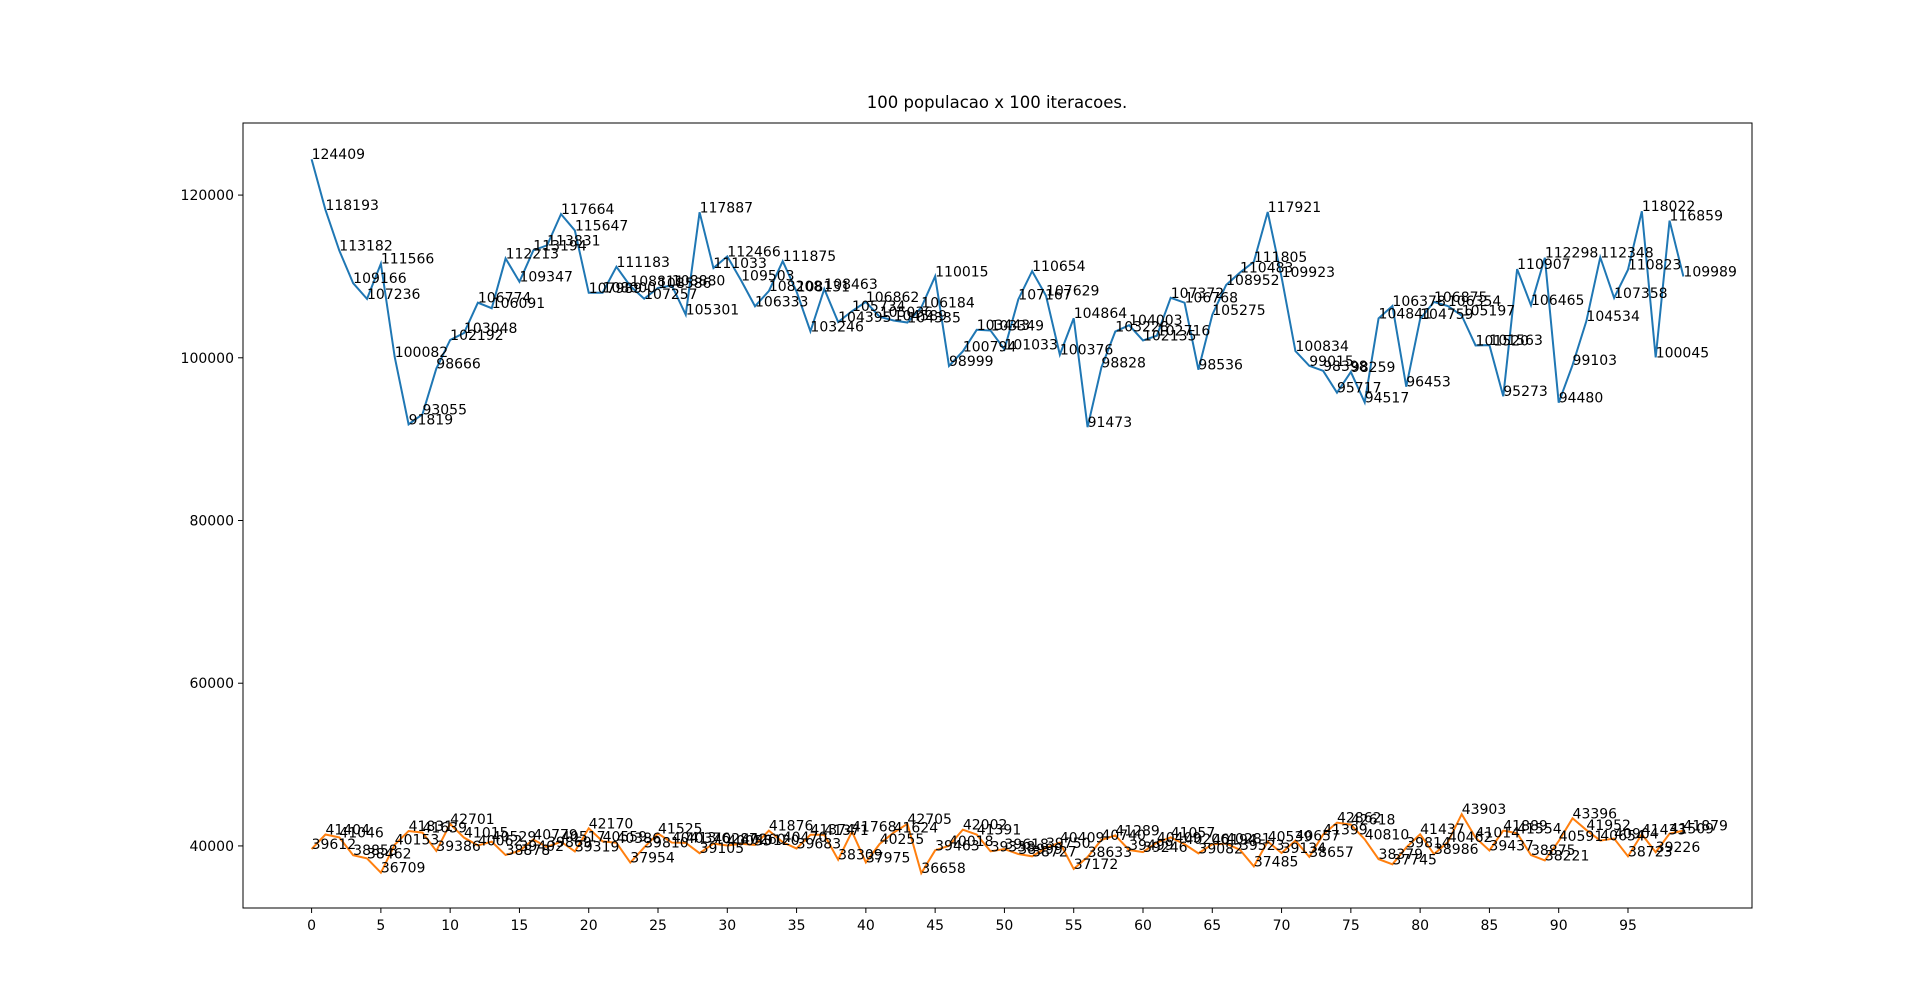  Describe the element at coordinates (1557, 301) in the screenshot. I see `data-label: 106465` at that location.